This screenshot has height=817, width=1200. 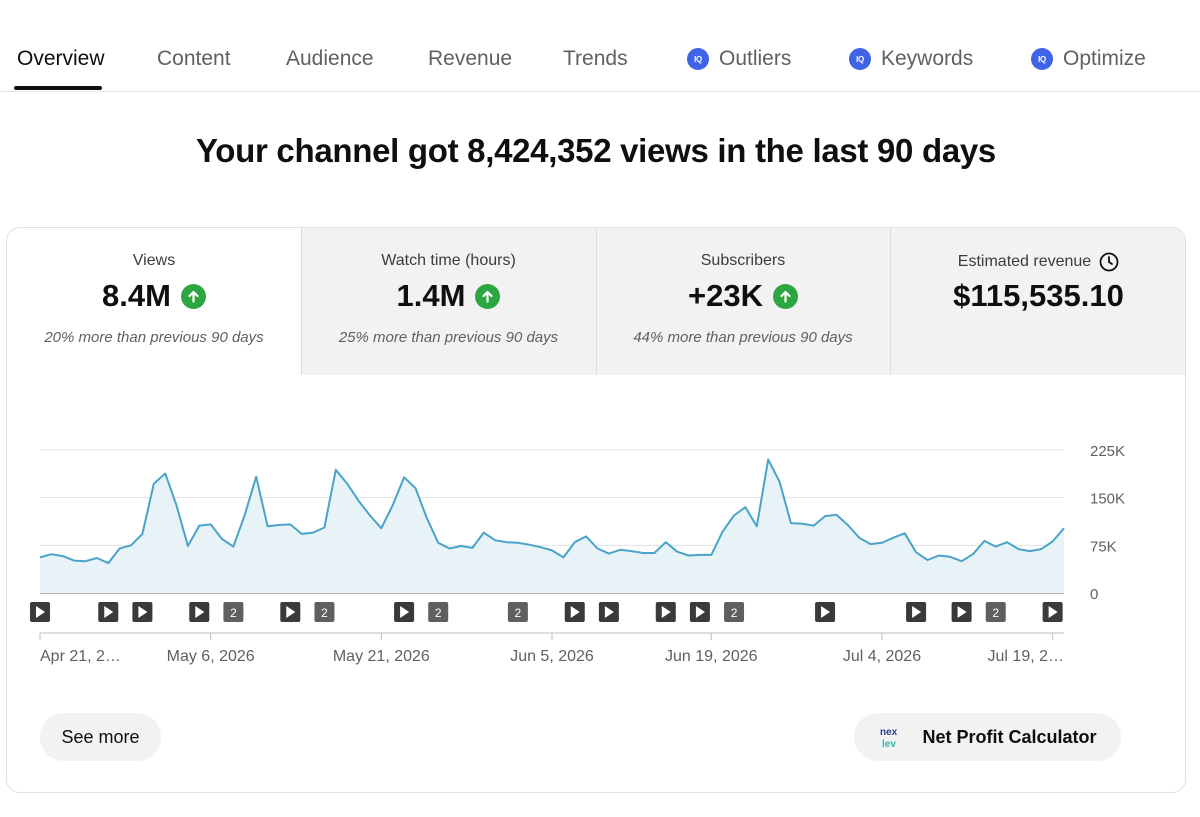 What do you see at coordinates (1088, 59) in the screenshot?
I see `tab-optimize: IQ Optimize` at bounding box center [1088, 59].